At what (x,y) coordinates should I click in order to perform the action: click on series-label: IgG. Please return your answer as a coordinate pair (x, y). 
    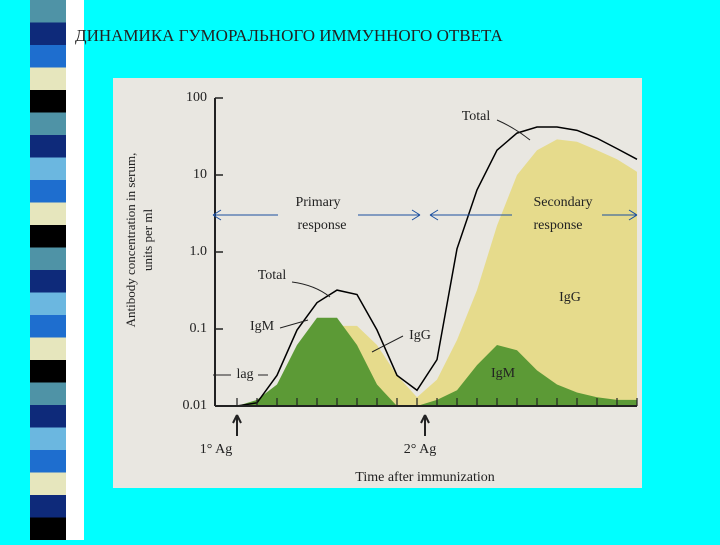
    Looking at the image, I should click on (570, 297).